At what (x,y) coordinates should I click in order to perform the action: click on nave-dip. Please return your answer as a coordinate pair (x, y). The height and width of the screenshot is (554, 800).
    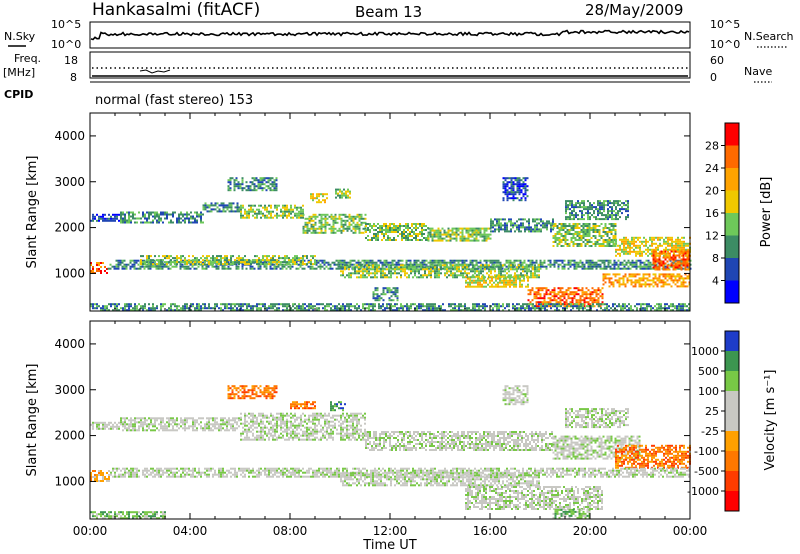
    Looking at the image, I should click on (155, 71).